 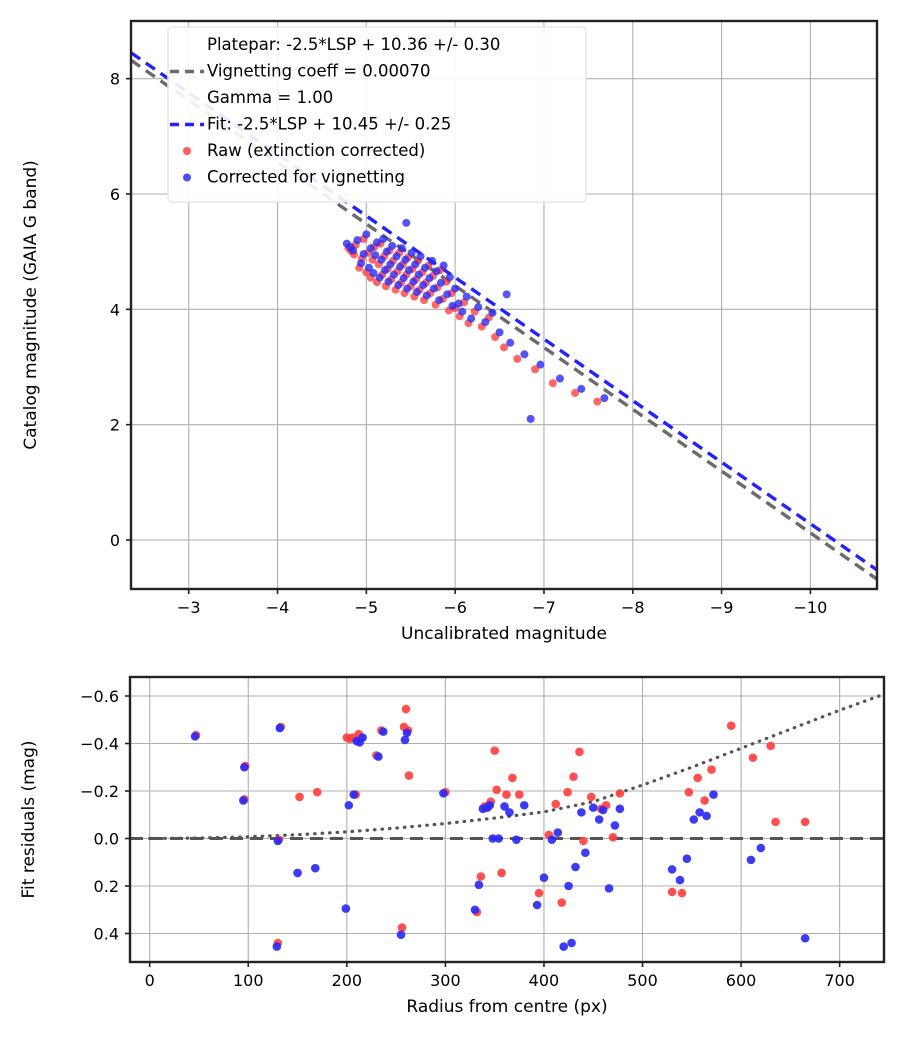 I want to click on tick-label-y: 6, so click(x=115, y=194).